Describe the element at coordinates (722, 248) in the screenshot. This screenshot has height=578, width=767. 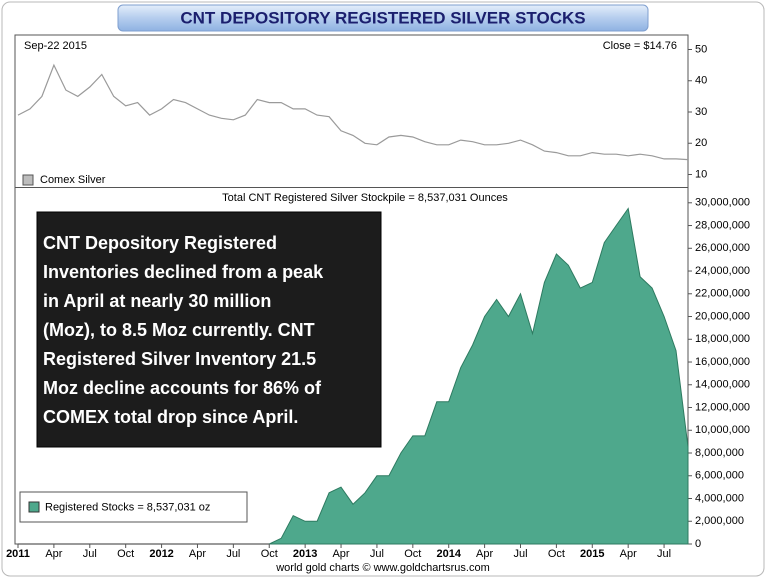
I see `y-tick-label: 26,000,000` at that location.